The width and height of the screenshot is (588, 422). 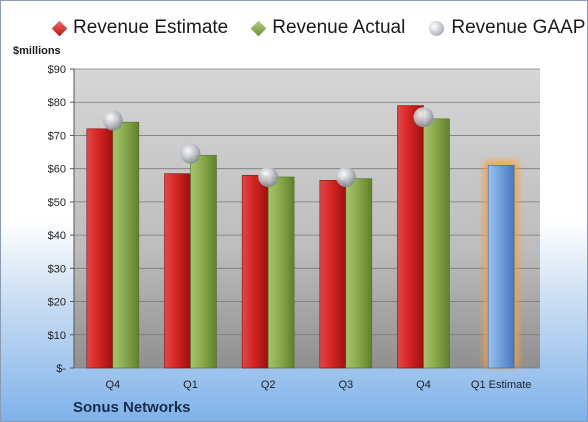 What do you see at coordinates (61, 369) in the screenshot?
I see `y-tick-label: $-` at bounding box center [61, 369].